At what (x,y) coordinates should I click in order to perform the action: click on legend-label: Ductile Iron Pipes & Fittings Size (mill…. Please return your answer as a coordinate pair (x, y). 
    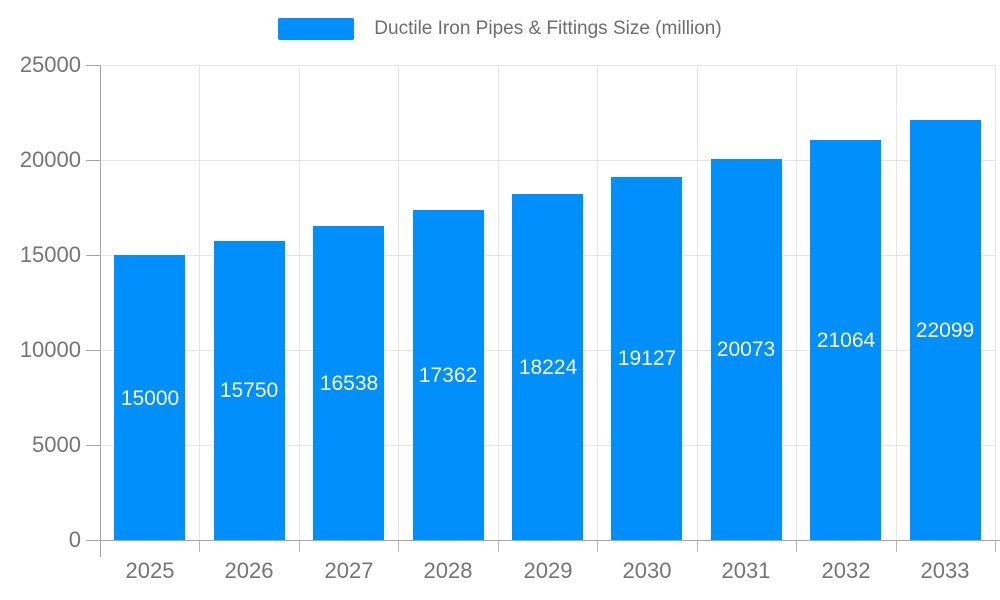
    Looking at the image, I should click on (548, 28).